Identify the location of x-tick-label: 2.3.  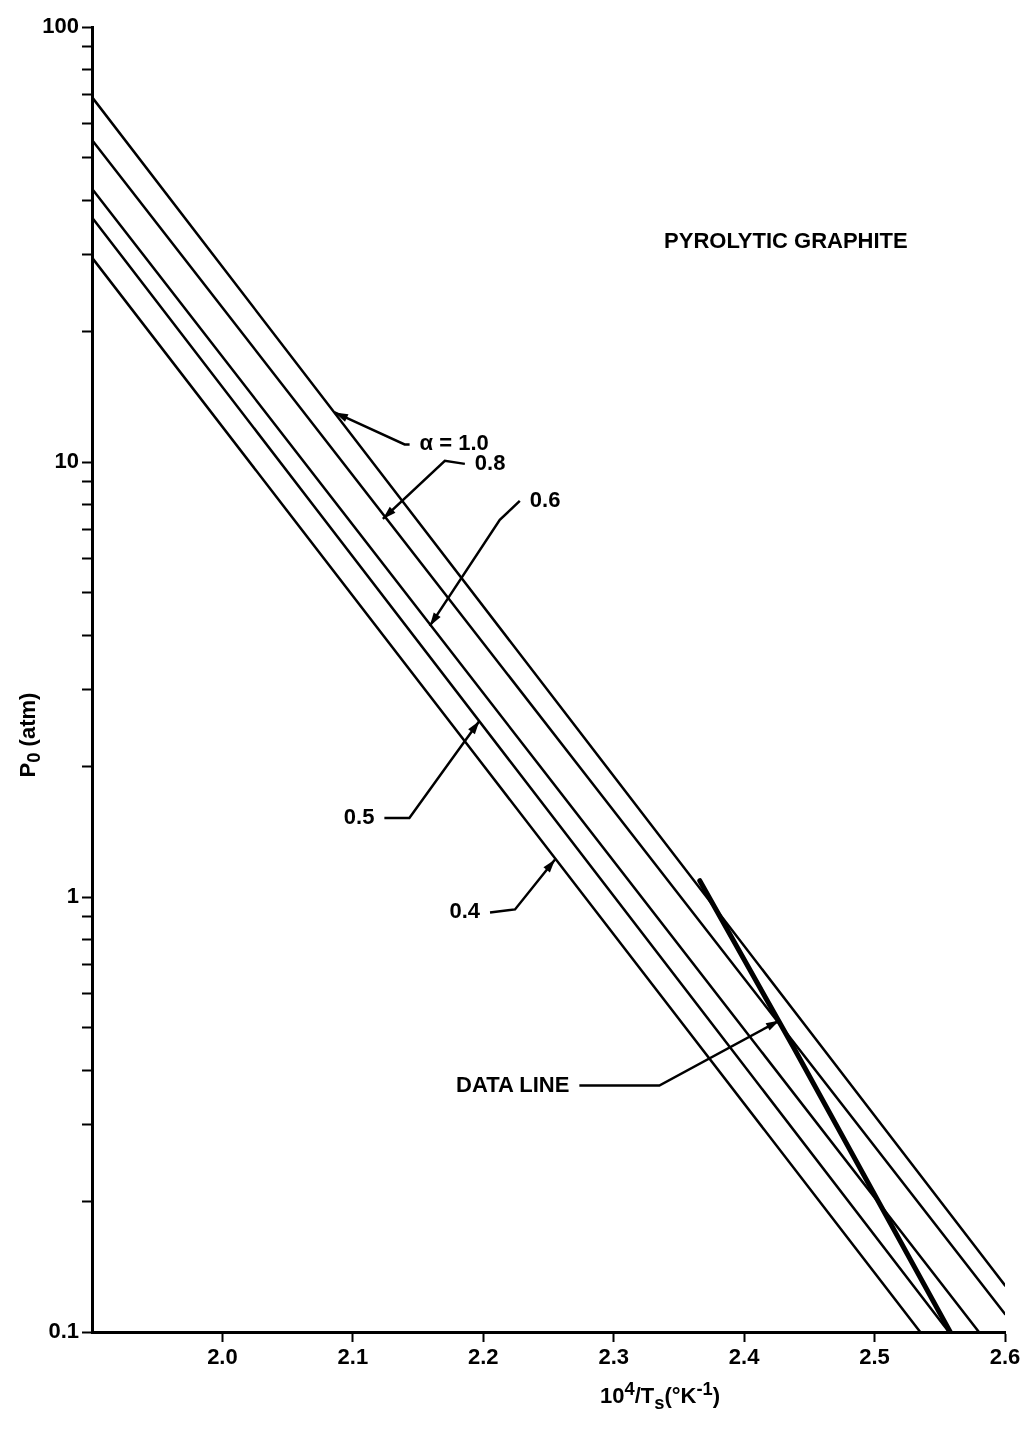
(614, 1357).